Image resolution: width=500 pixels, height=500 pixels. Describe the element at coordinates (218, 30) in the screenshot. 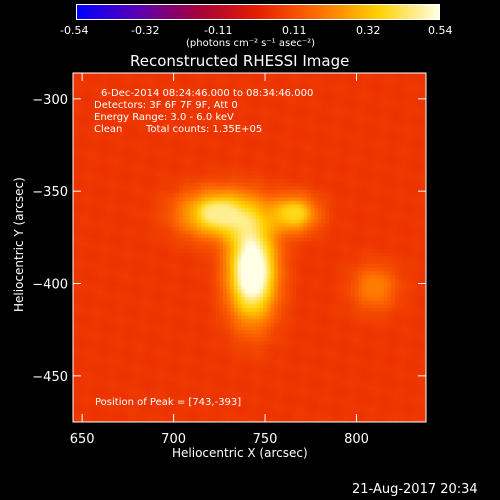

I see `colorbar-tick-label: -0.11` at that location.